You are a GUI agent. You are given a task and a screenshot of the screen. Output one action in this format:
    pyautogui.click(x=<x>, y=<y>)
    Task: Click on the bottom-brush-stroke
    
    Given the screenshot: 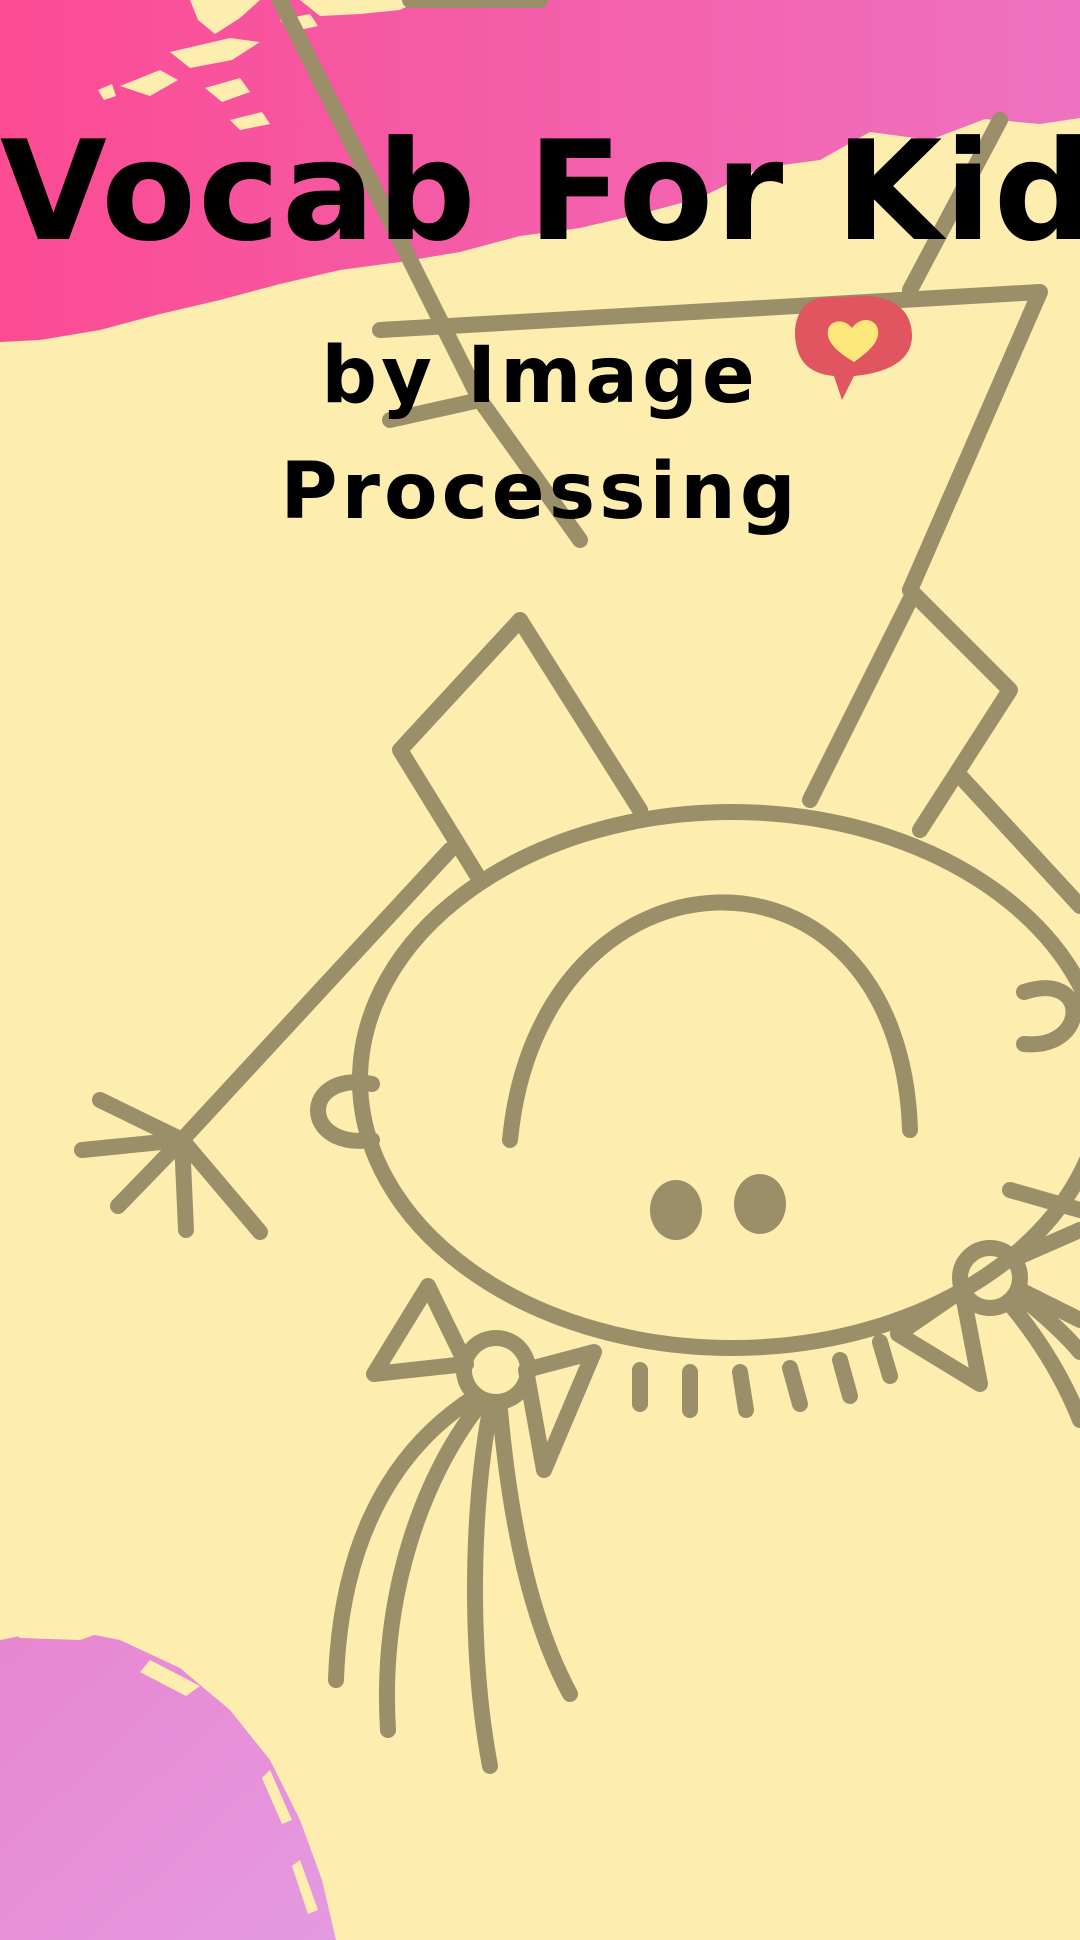 What is the action you would take?
    pyautogui.click(x=168, y=1784)
    